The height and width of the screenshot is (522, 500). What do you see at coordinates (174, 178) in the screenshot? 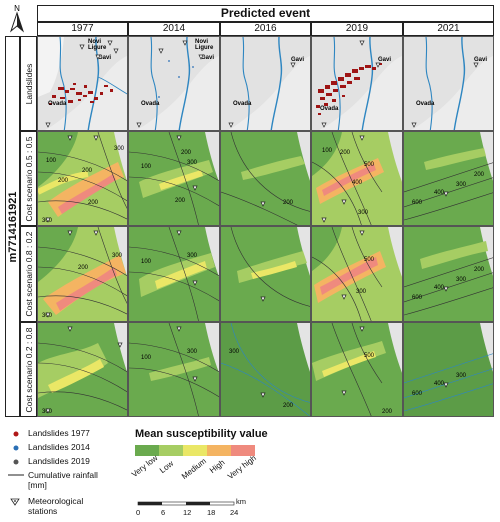
I see `susceptibility-map-2014-scenario-05-05: 300 100 200 200` at bounding box center [174, 178].